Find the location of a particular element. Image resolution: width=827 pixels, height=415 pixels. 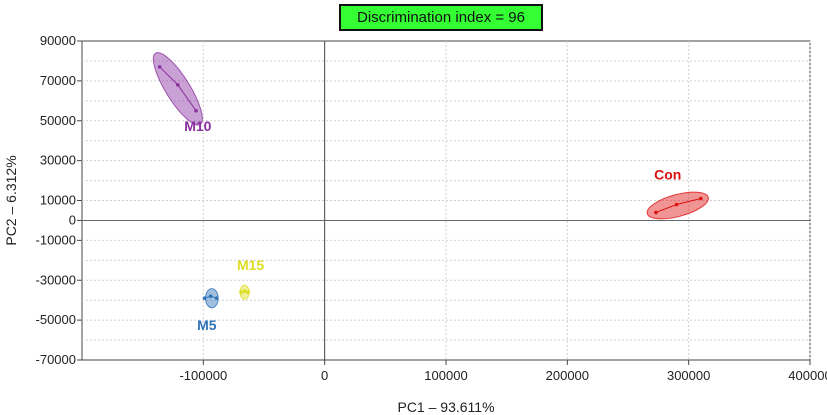

group-m10: M10 is located at coordinates (182, 93).